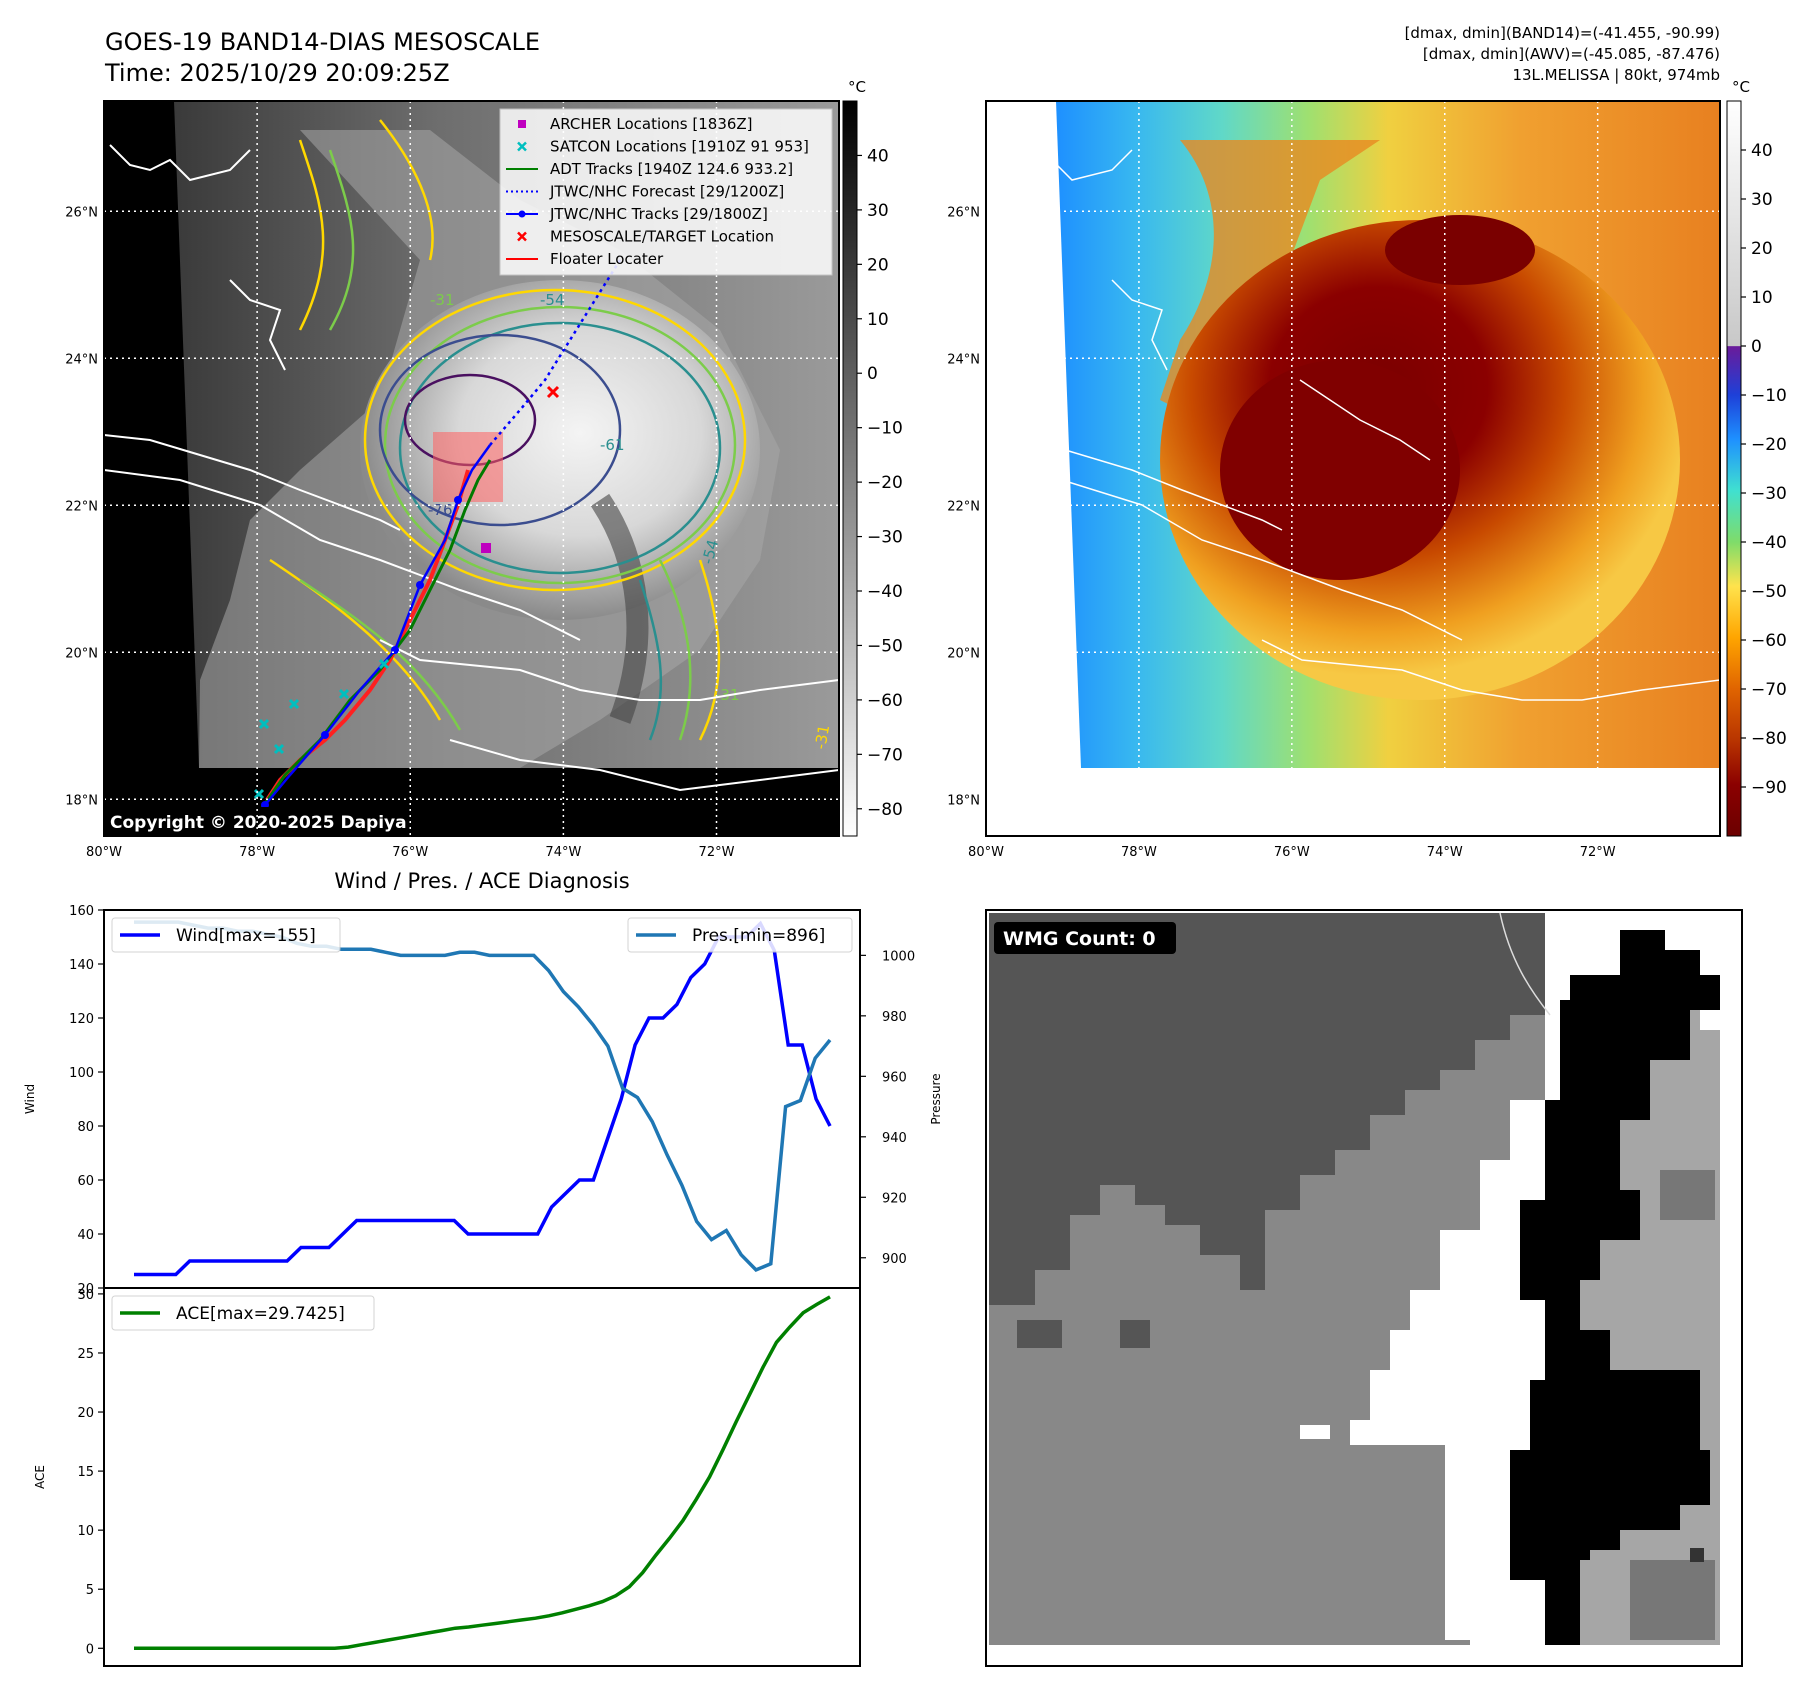  Describe the element at coordinates (1267, 1330) in the screenshot. I see `wmg-region-mid` at that location.